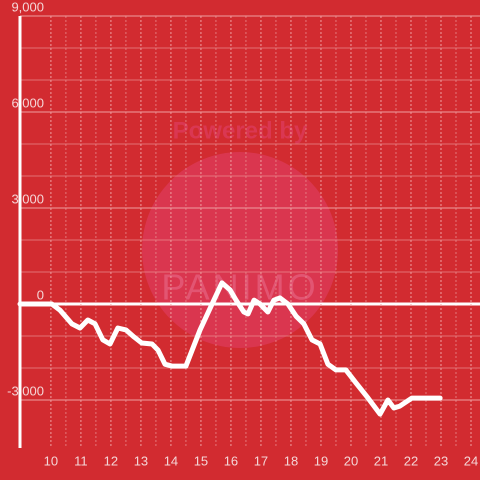 The width and height of the screenshot is (480, 480). Describe the element at coordinates (321, 460) in the screenshot. I see `x-tick-label: 19` at that location.